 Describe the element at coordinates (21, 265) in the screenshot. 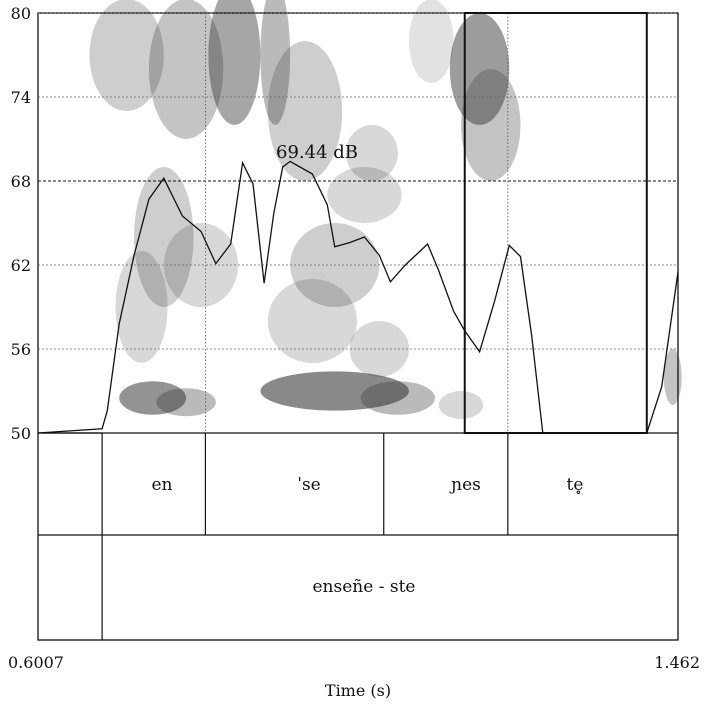

I see `y-tick-label: 62` at that location.